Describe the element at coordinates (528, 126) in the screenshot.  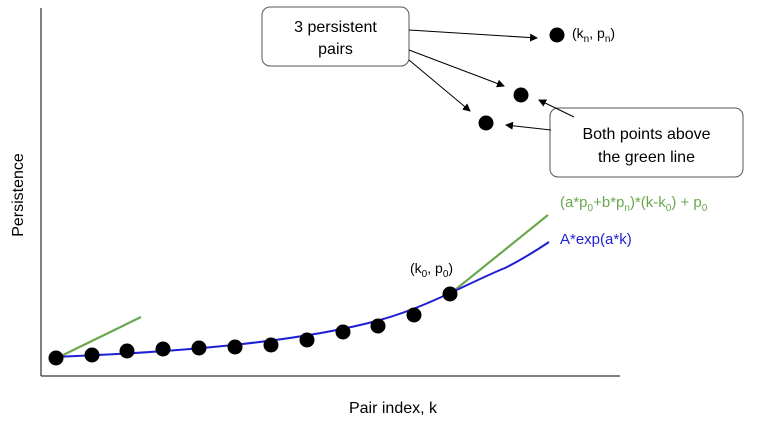
I see `arrow-to-low-from-right` at that location.